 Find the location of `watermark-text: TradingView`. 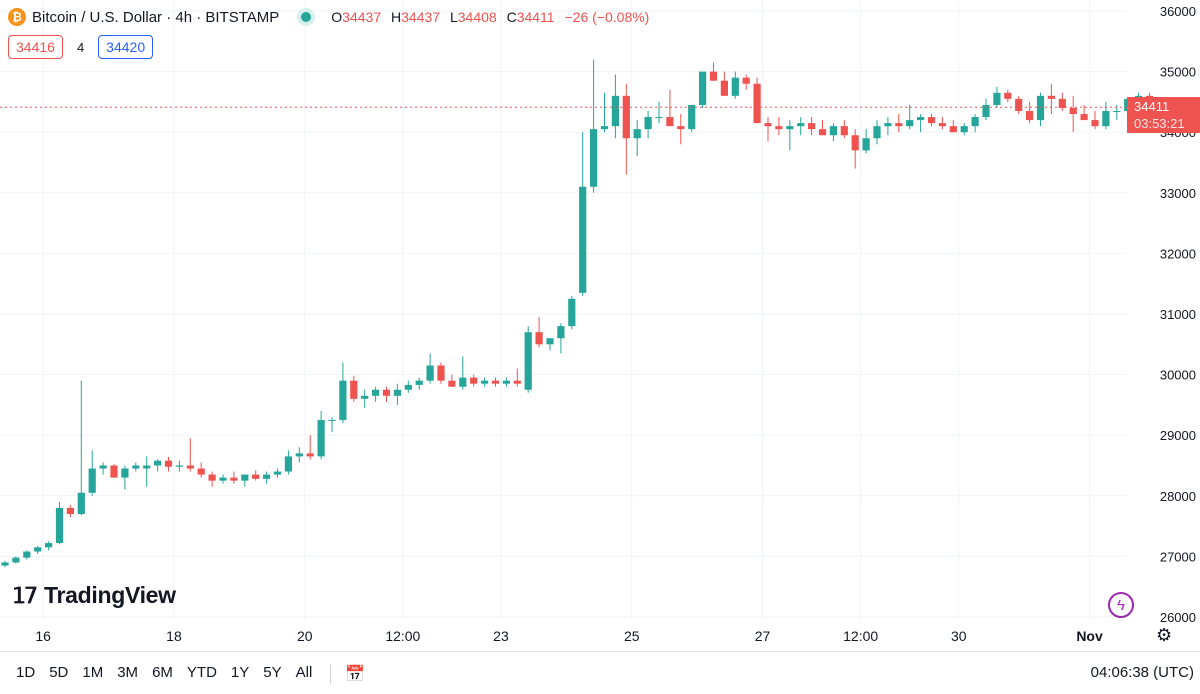

watermark-text: TradingView is located at coordinates (110, 595).